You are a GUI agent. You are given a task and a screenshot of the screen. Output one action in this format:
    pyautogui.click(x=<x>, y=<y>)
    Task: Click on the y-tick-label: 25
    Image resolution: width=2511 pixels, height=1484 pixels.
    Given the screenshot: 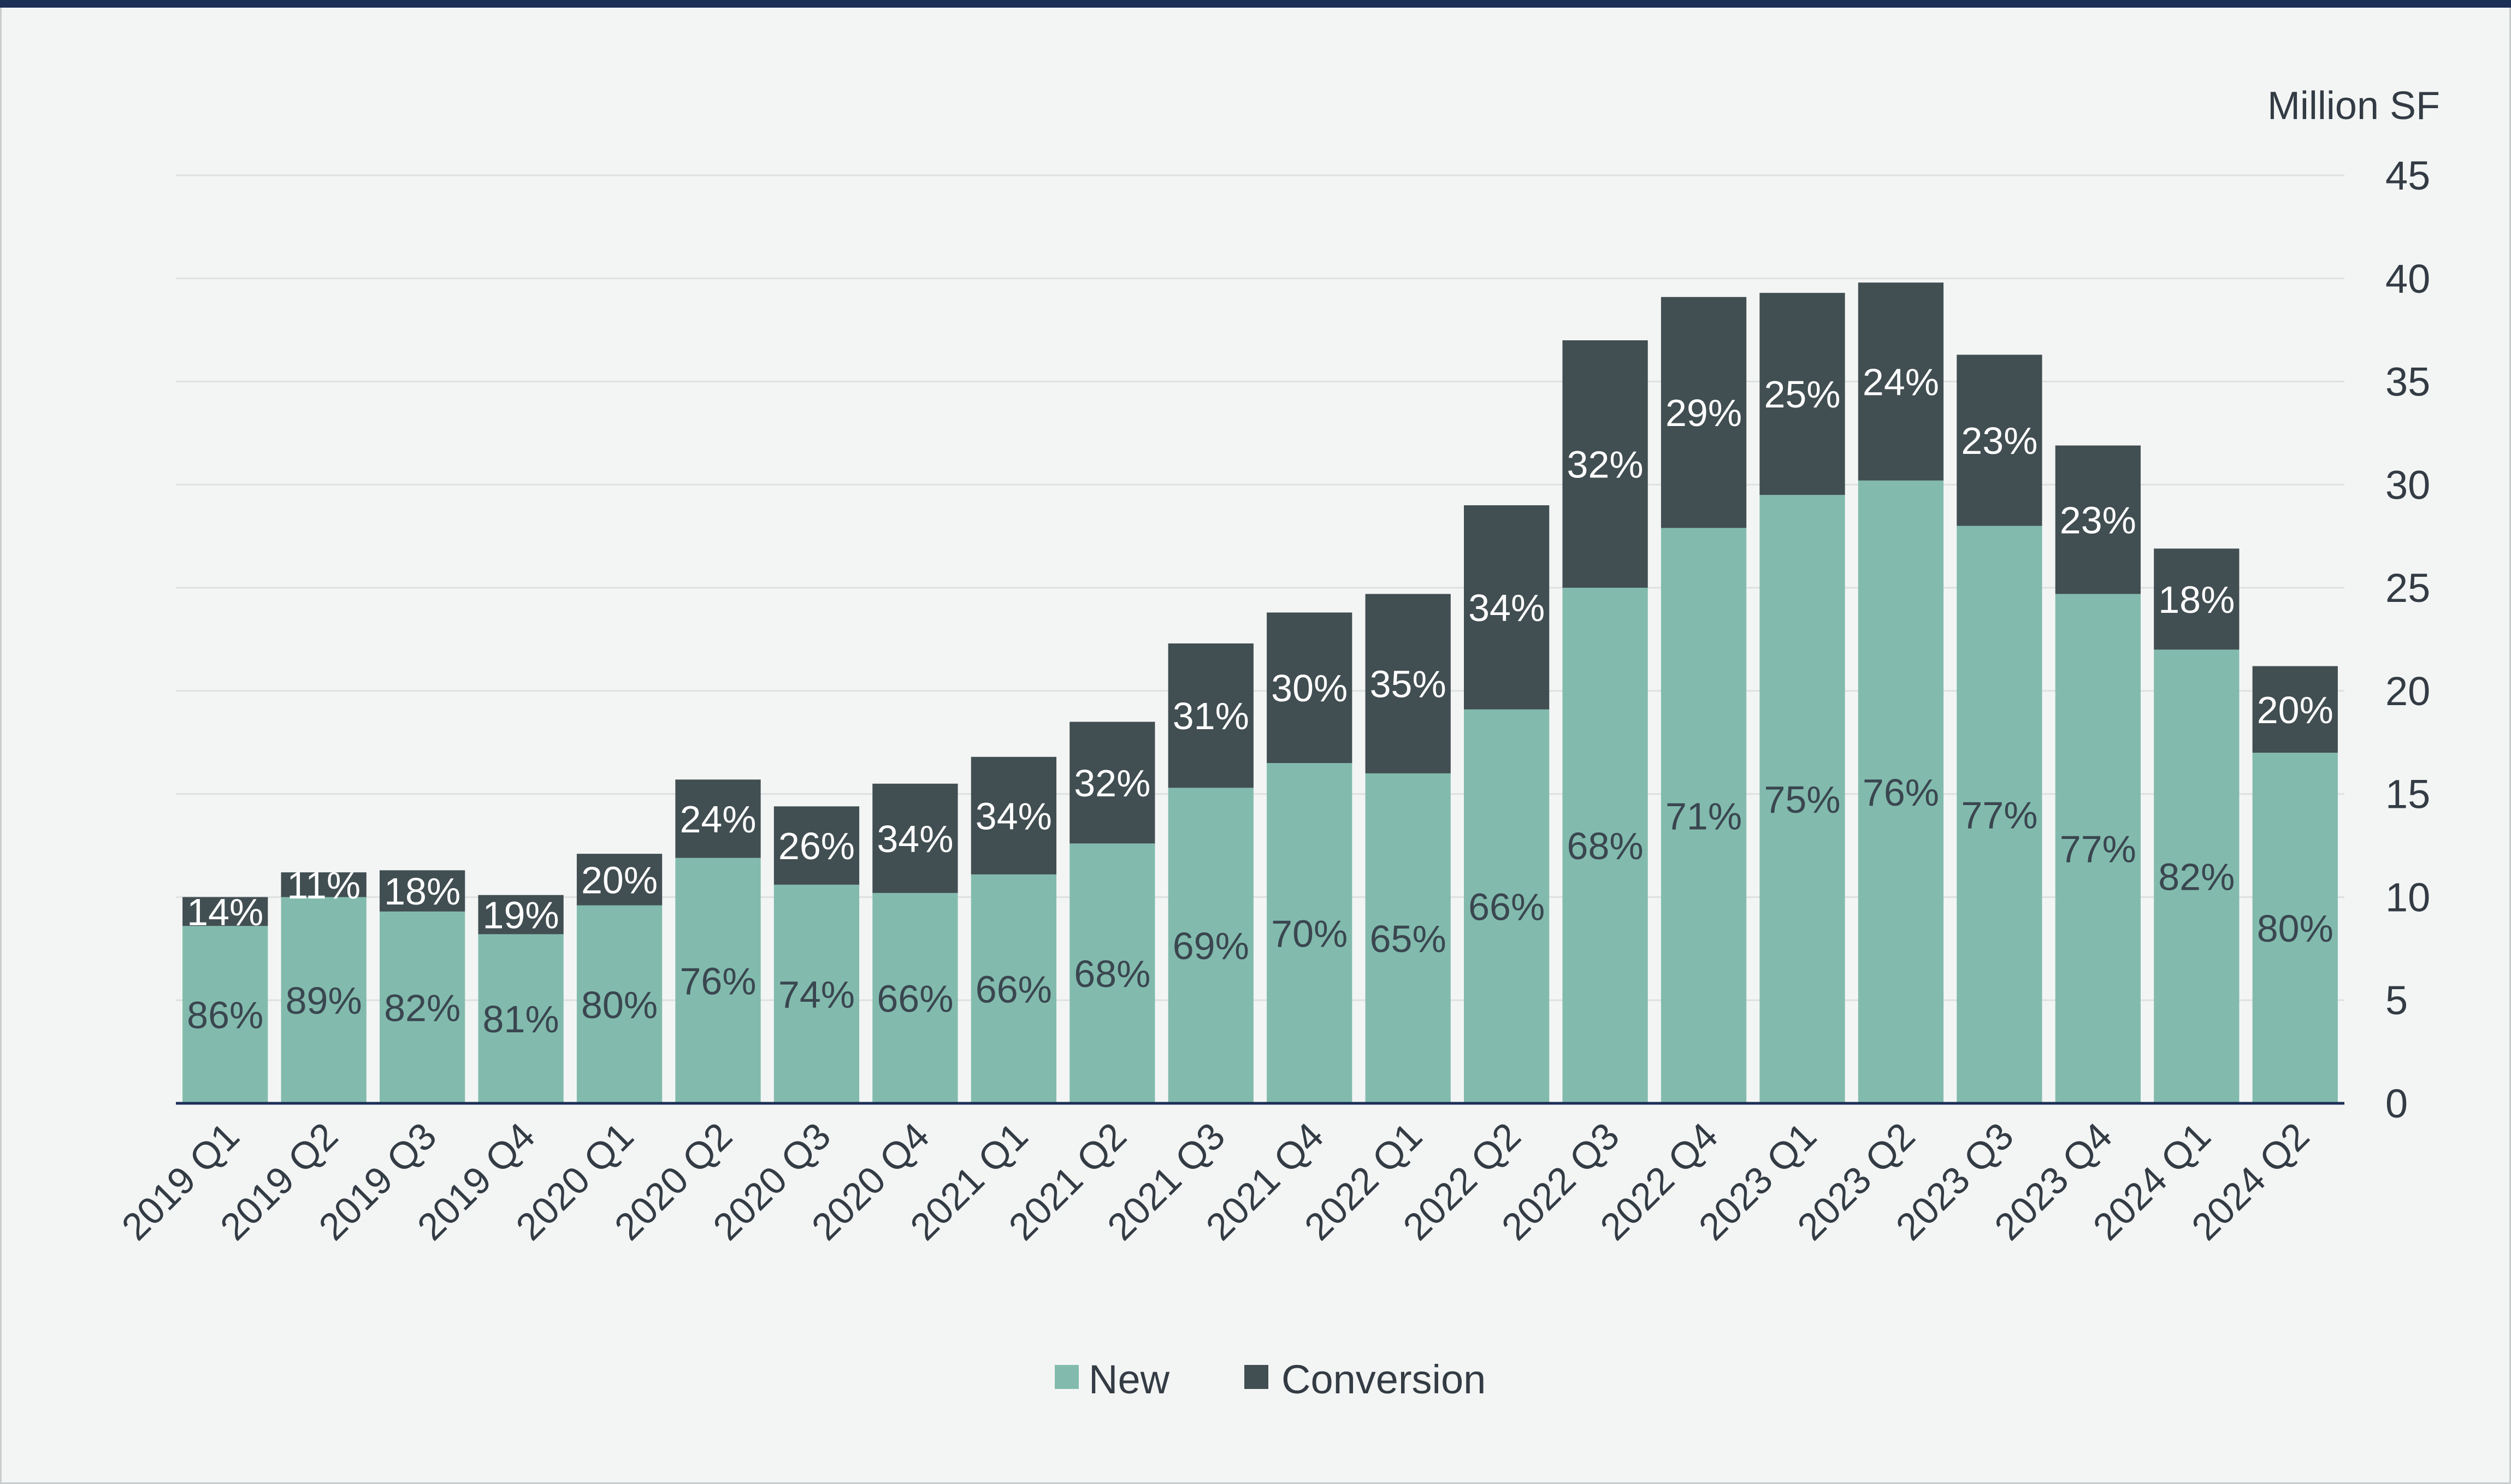 What is the action you would take?
    pyautogui.click(x=2407, y=588)
    